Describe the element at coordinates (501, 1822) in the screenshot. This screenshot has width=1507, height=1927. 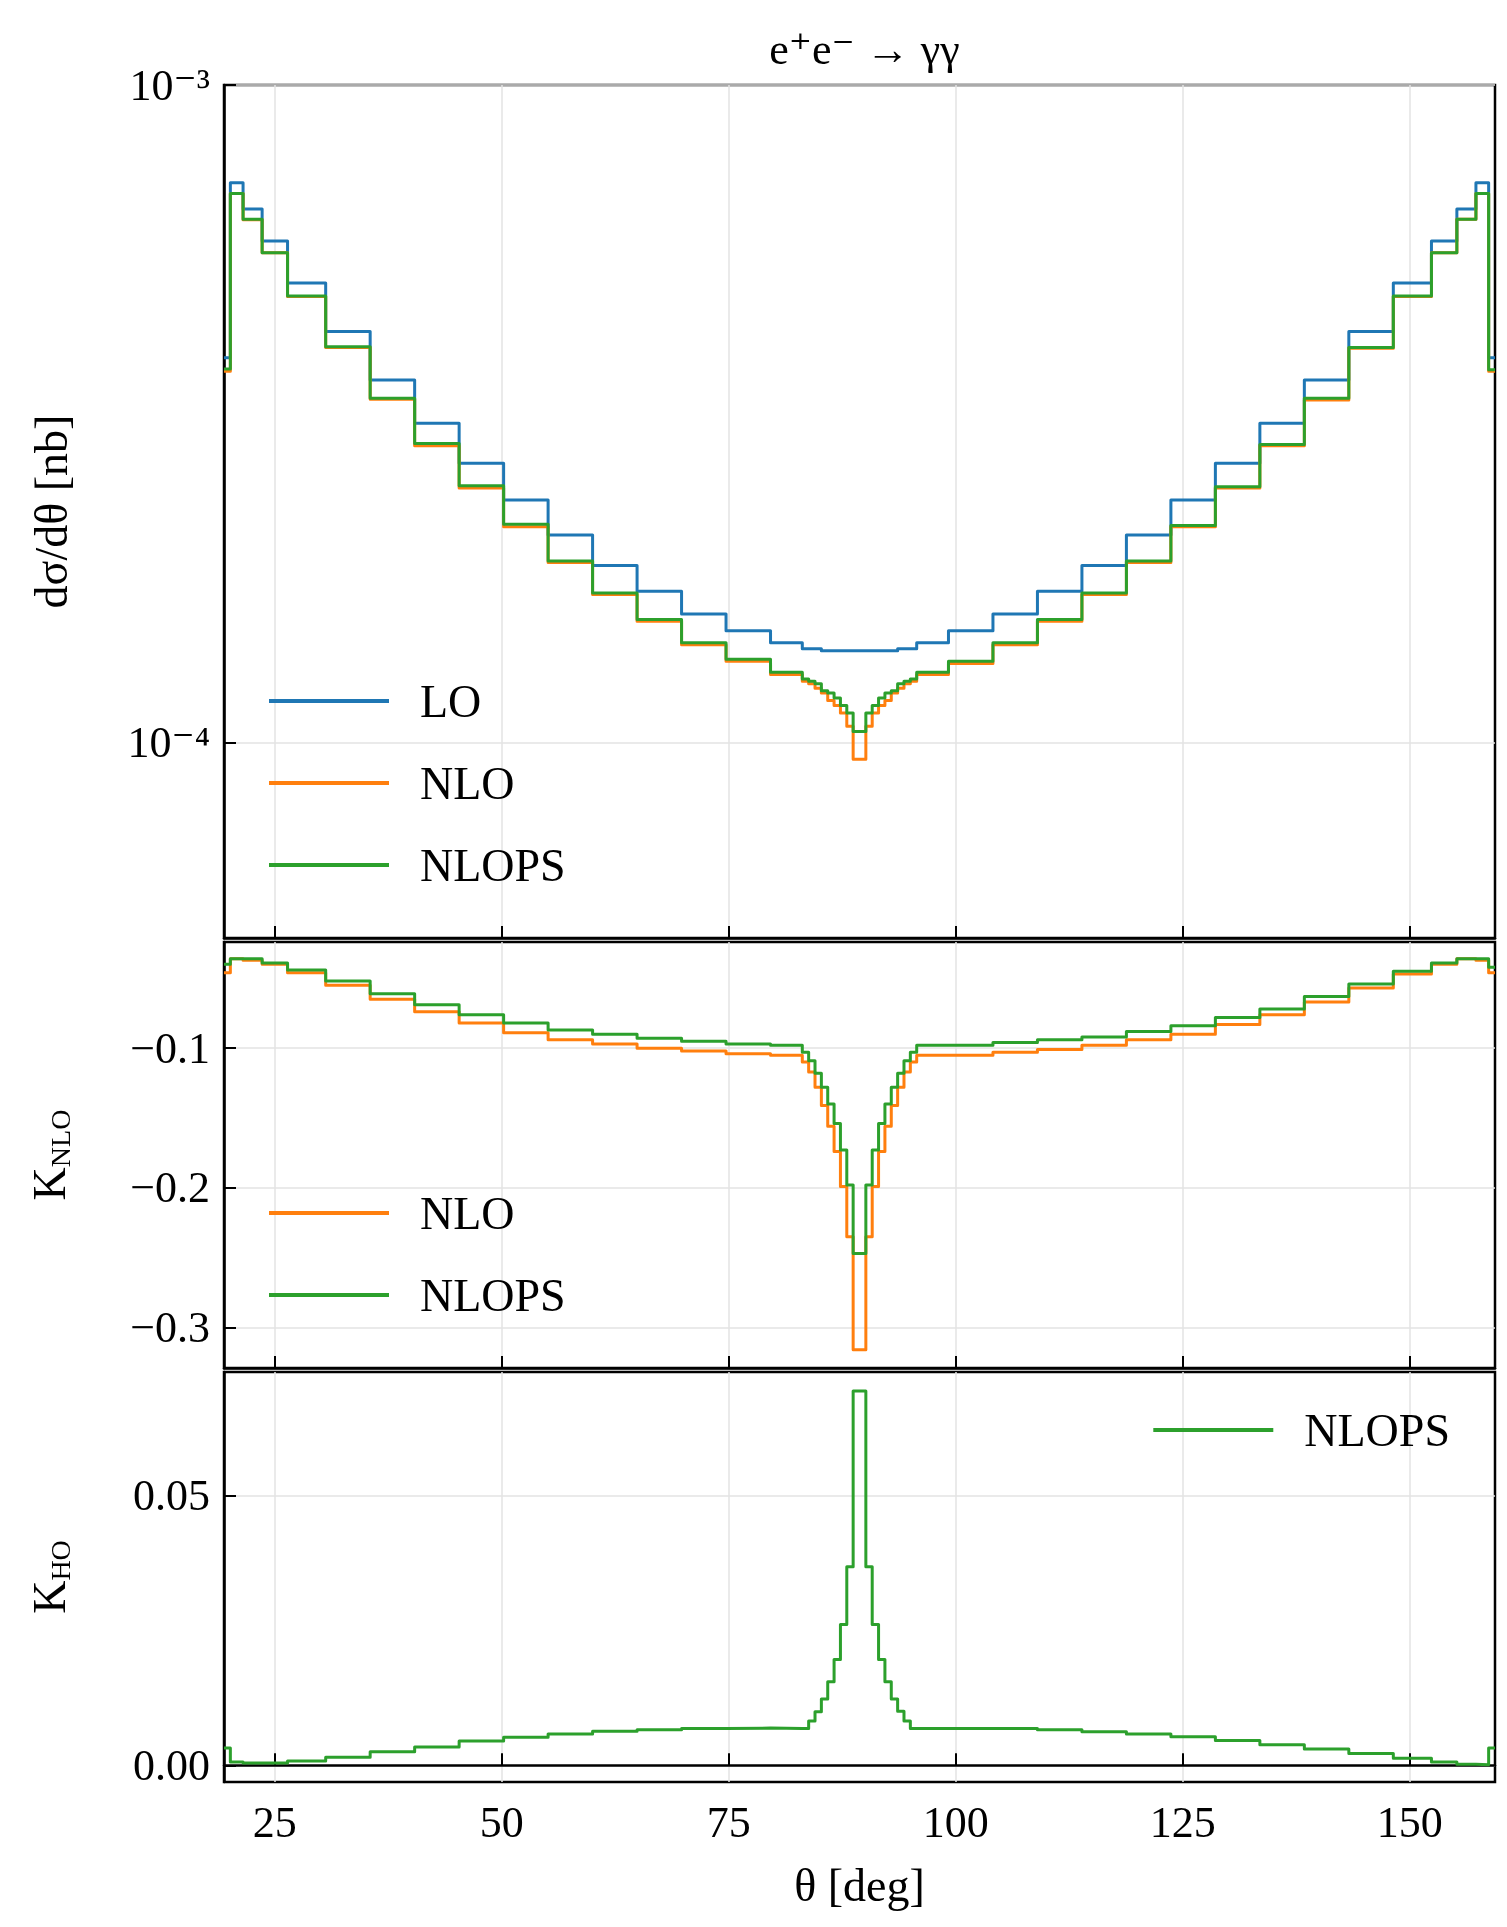
I see `x-tick-label: 50` at that location.